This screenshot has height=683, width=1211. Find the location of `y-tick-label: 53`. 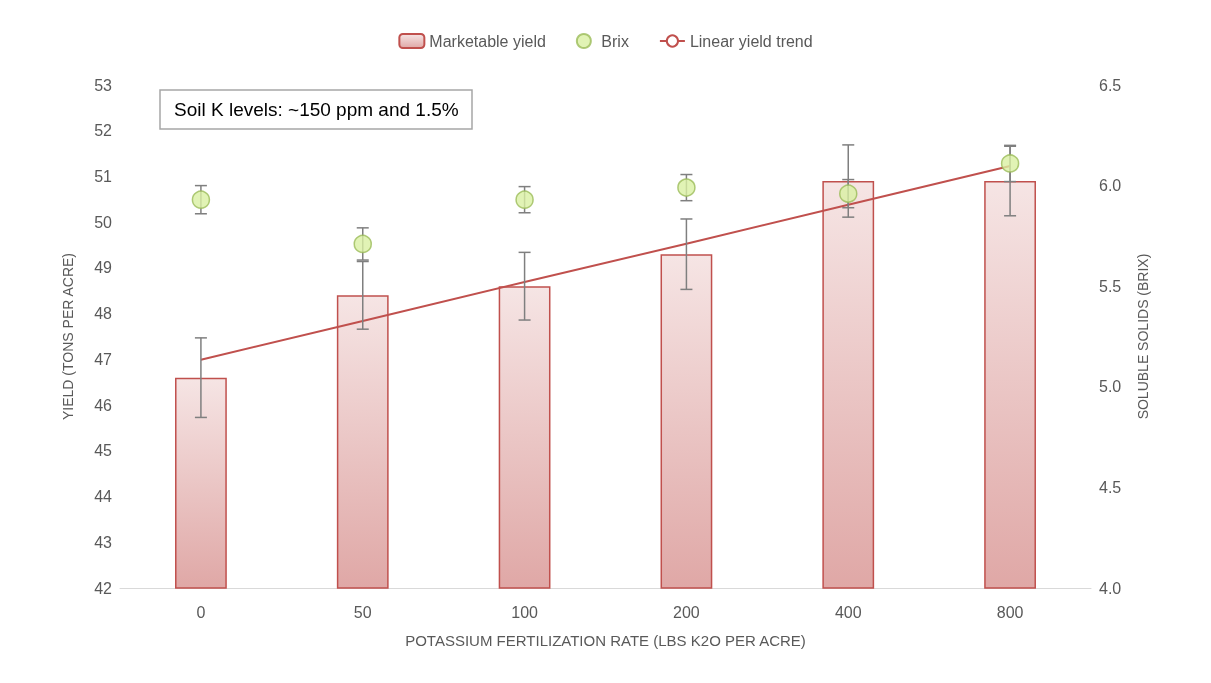

y-tick-label: 53 is located at coordinates (103, 85).